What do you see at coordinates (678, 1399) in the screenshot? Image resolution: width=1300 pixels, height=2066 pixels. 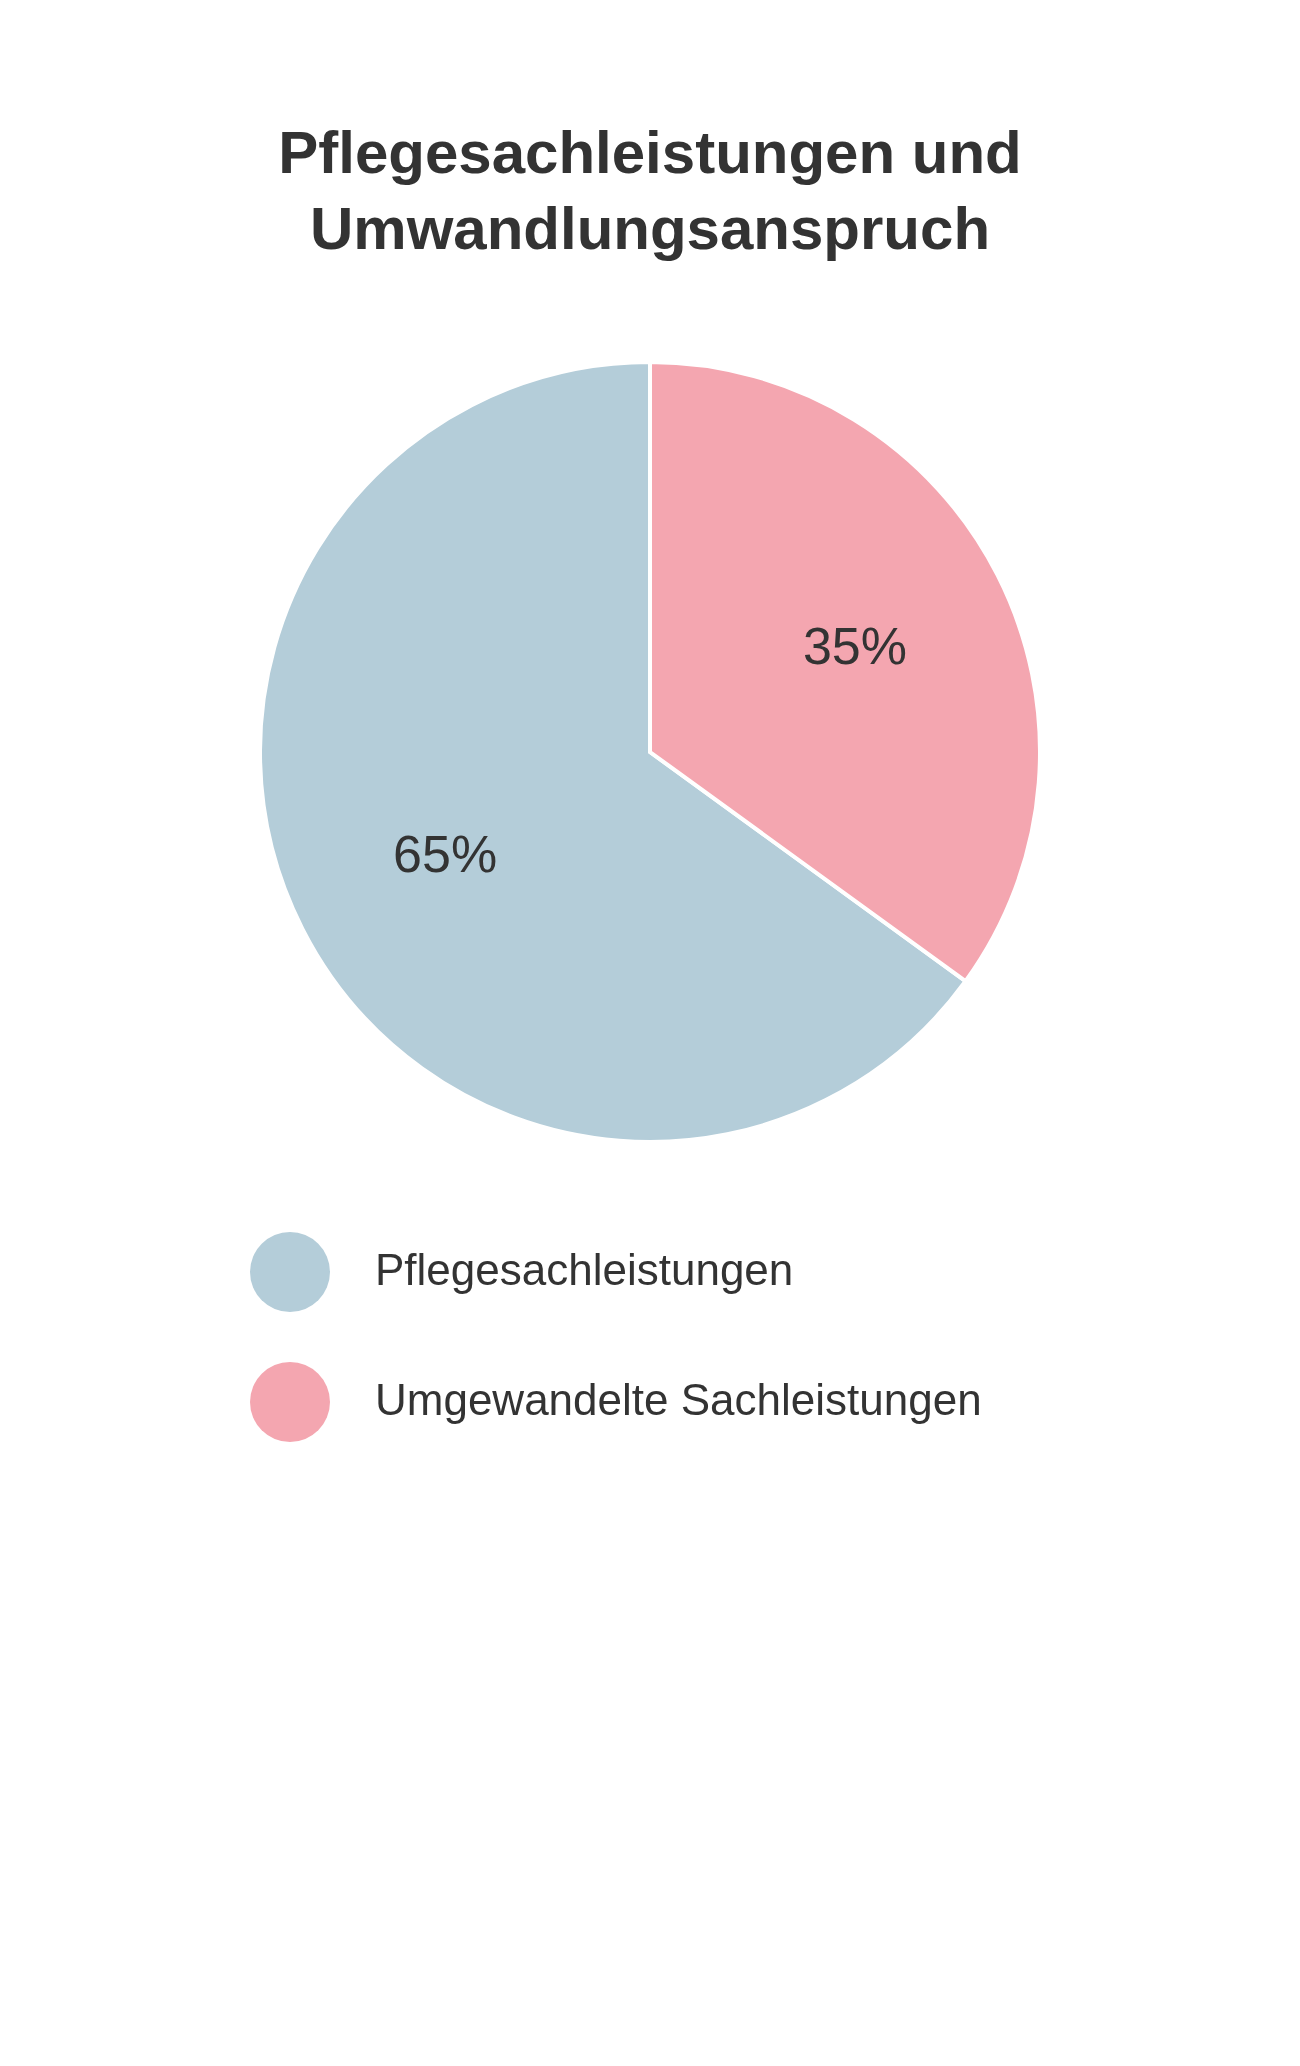 I see `legend-label: Umgewandelte Sachleistungen` at bounding box center [678, 1399].